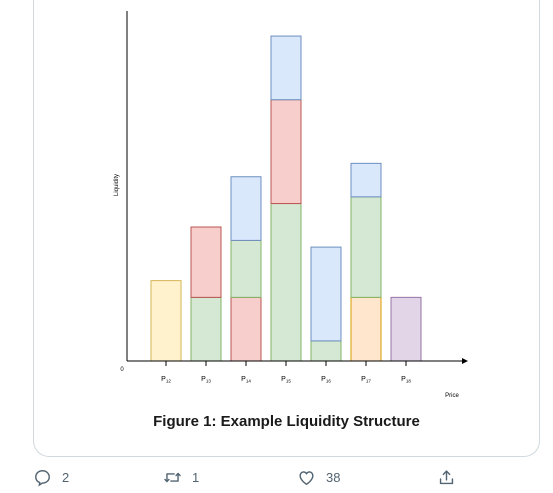 Image resolution: width=553 pixels, height=493 pixels. I want to click on tweet-action-bar: 2 1 38, so click(276, 477).